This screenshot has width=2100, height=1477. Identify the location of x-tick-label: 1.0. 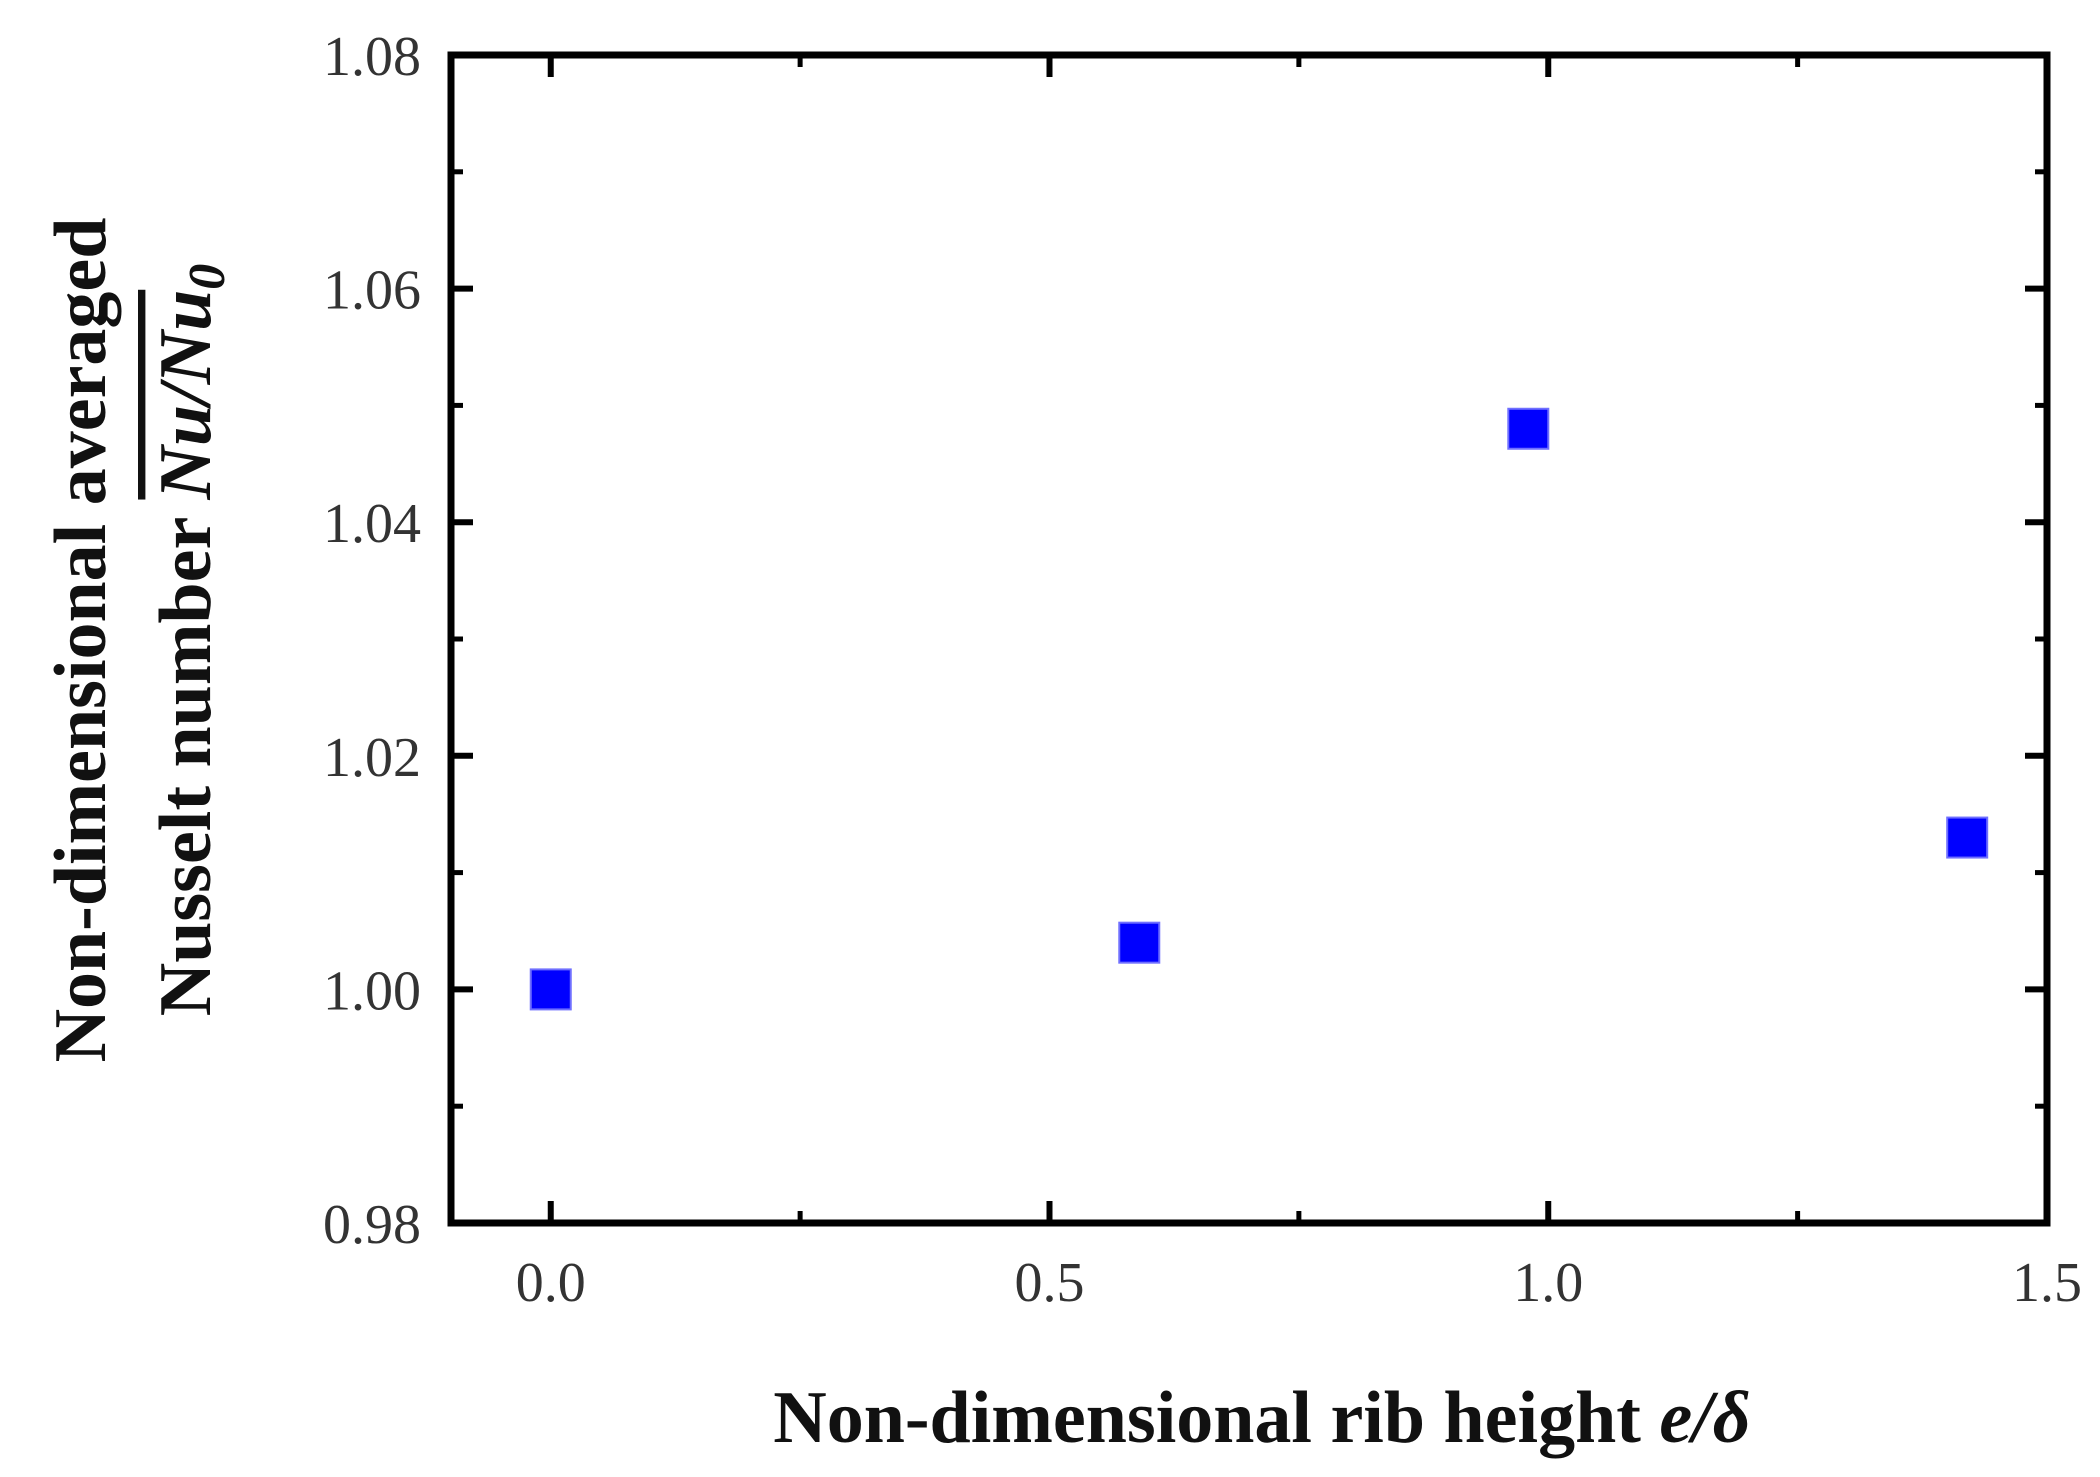
(1548, 1283).